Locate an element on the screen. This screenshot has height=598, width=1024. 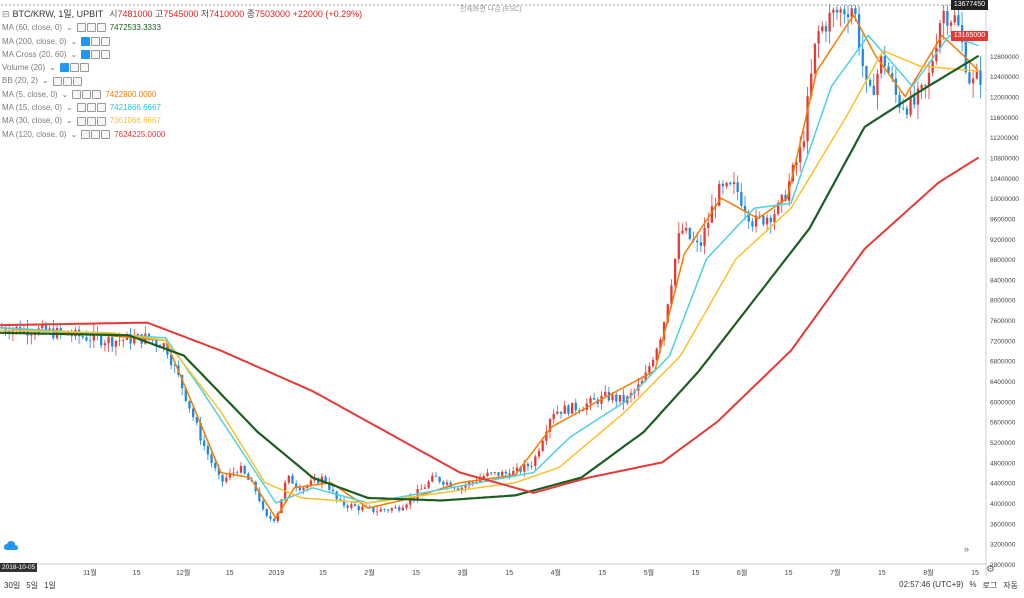
price-tick-label: 11200000 is located at coordinates (1004, 138).